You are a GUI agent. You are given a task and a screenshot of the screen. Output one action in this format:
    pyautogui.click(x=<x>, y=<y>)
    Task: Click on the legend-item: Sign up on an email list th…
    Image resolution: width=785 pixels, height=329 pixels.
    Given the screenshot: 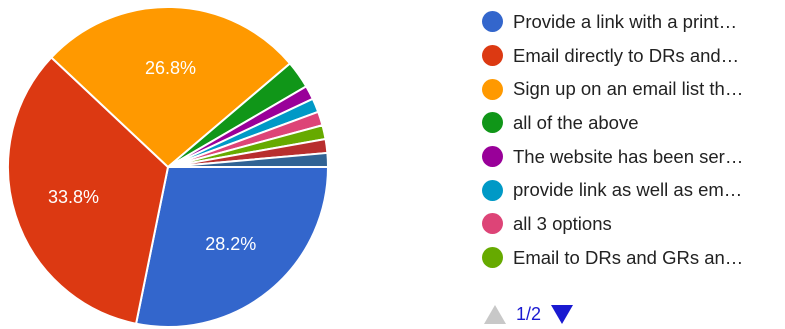 What is the action you would take?
    pyautogui.click(x=632, y=89)
    